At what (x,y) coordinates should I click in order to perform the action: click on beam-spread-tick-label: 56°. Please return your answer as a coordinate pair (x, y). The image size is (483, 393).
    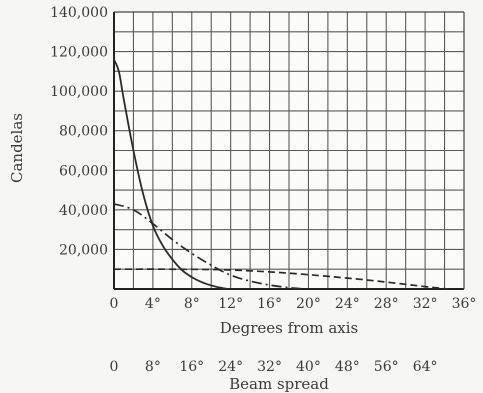
    Looking at the image, I should click on (386, 367).